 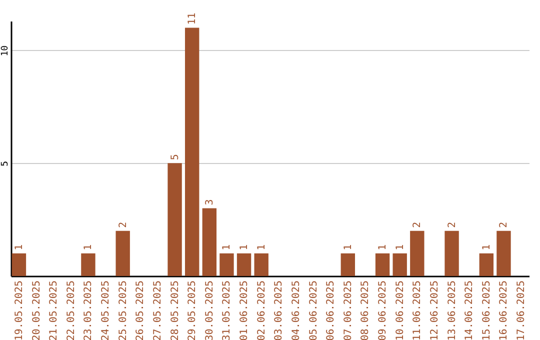 I want to click on x-tick-label: 30.05.2025, so click(x=210, y=310).